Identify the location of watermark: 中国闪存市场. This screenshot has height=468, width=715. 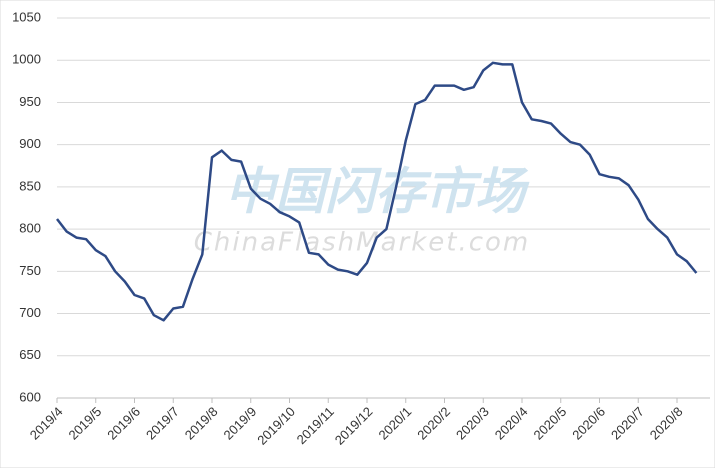
(377, 192).